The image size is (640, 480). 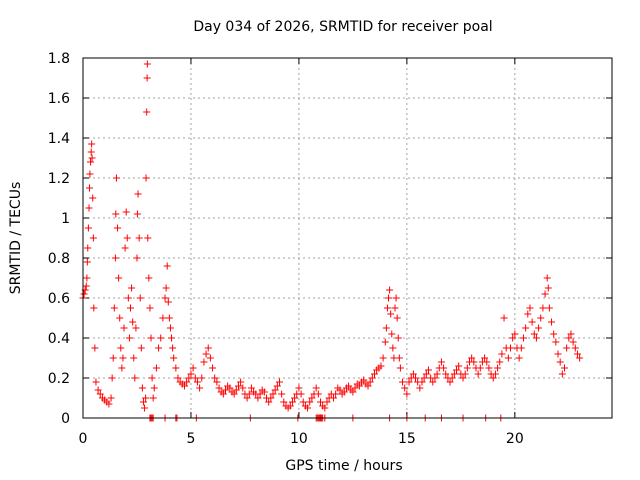 I want to click on x-tick-label: 20, so click(x=515, y=439).